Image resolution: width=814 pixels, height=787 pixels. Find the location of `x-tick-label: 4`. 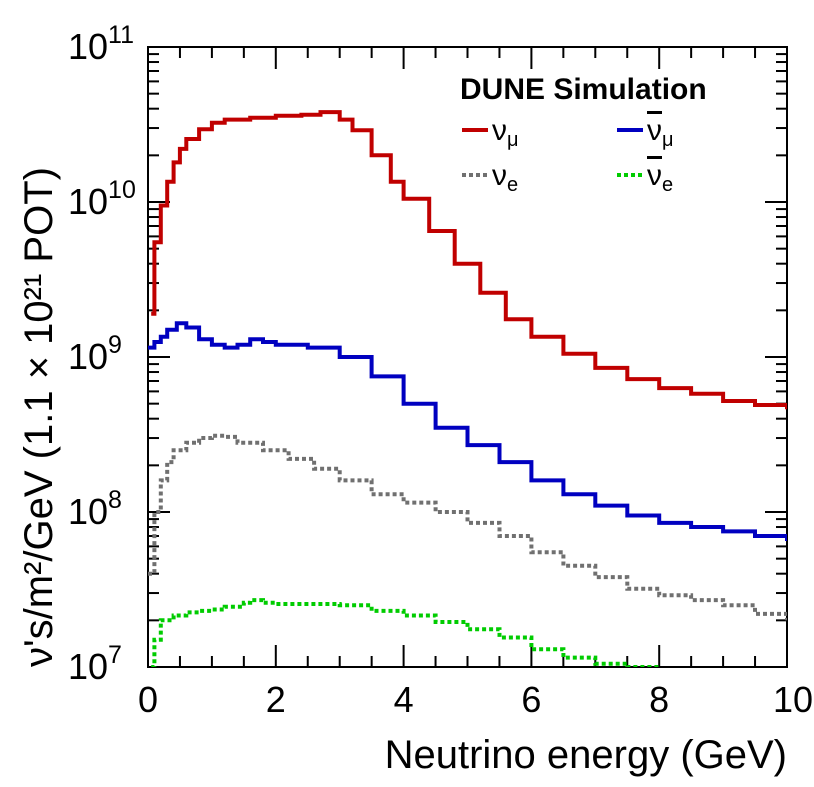

x-tick-label: 4 is located at coordinates (404, 699).